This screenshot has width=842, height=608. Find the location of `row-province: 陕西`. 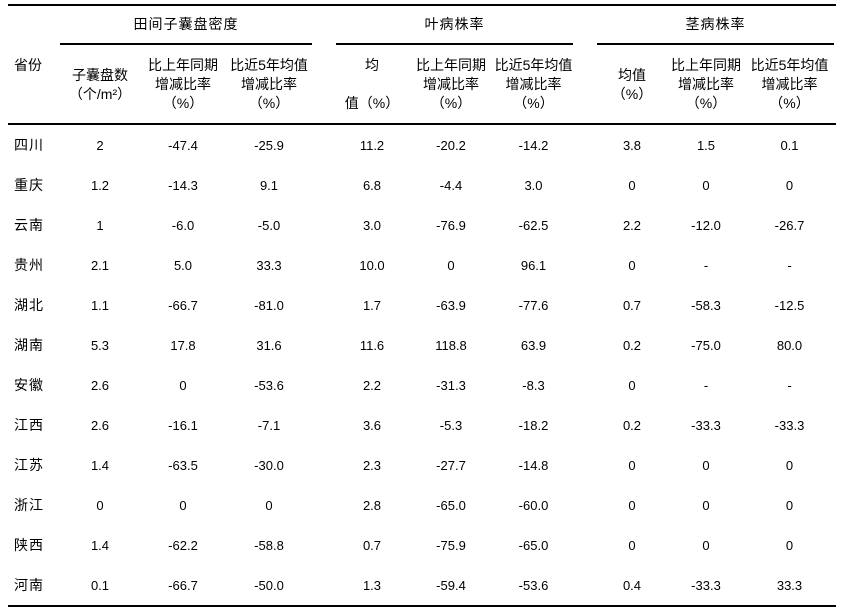

row-province: 陕西 is located at coordinates (29, 545).